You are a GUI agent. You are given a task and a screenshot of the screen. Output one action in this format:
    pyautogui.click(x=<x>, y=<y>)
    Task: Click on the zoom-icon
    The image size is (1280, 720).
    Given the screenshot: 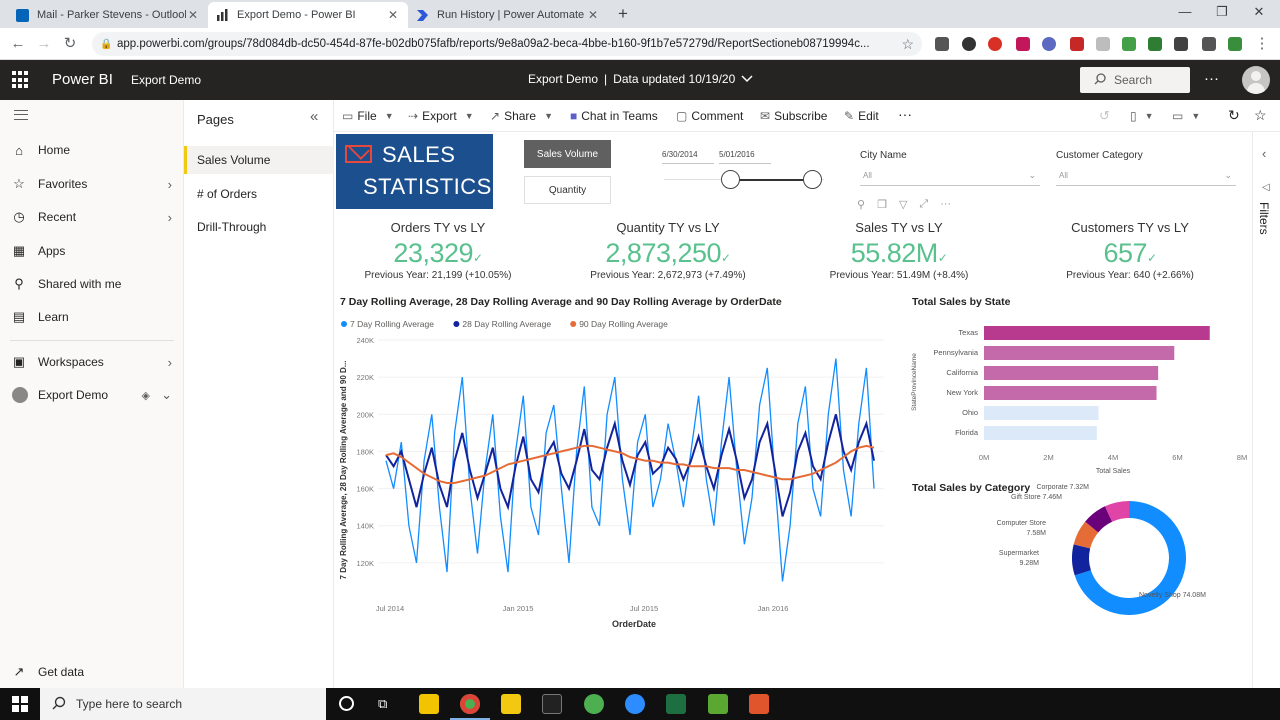 What is the action you would take?
    pyautogui.click(x=635, y=704)
    